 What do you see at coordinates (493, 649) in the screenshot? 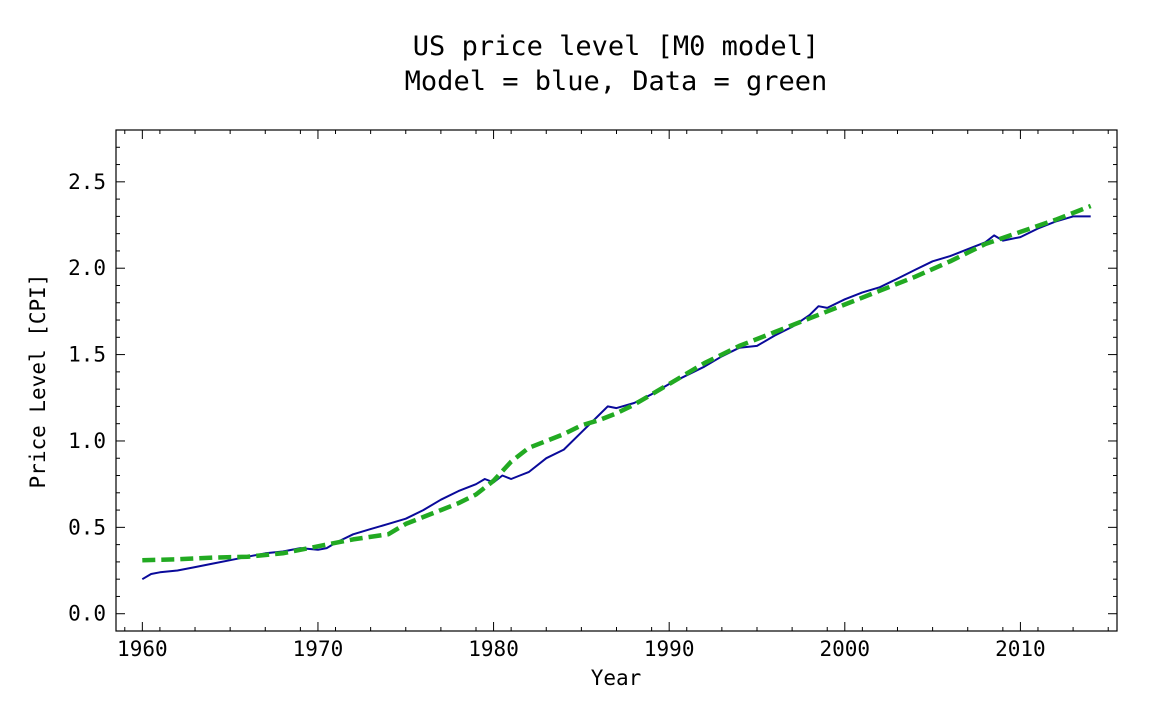
I see `x-tick-label: 1980` at bounding box center [493, 649].